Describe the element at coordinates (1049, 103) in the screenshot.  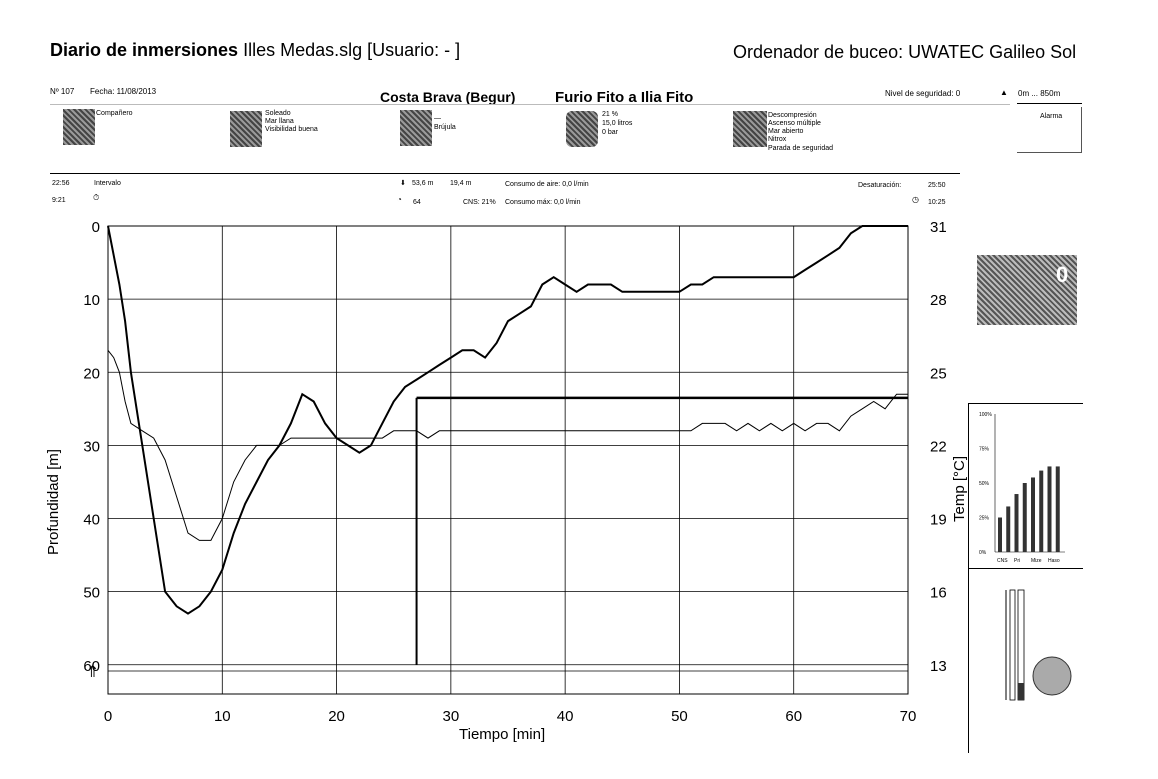
I see `alarm-divider` at that location.